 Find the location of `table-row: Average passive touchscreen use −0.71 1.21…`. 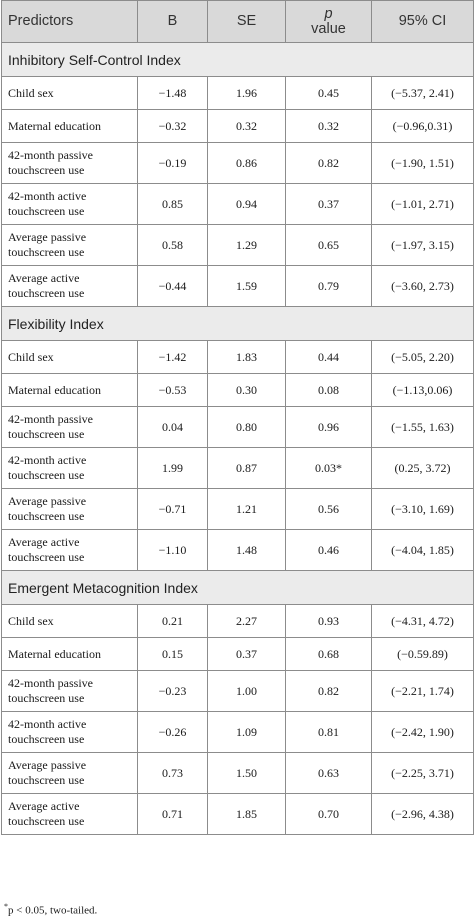

table-row: Average passive touchscreen use −0.71 1.21… is located at coordinates (237, 509).